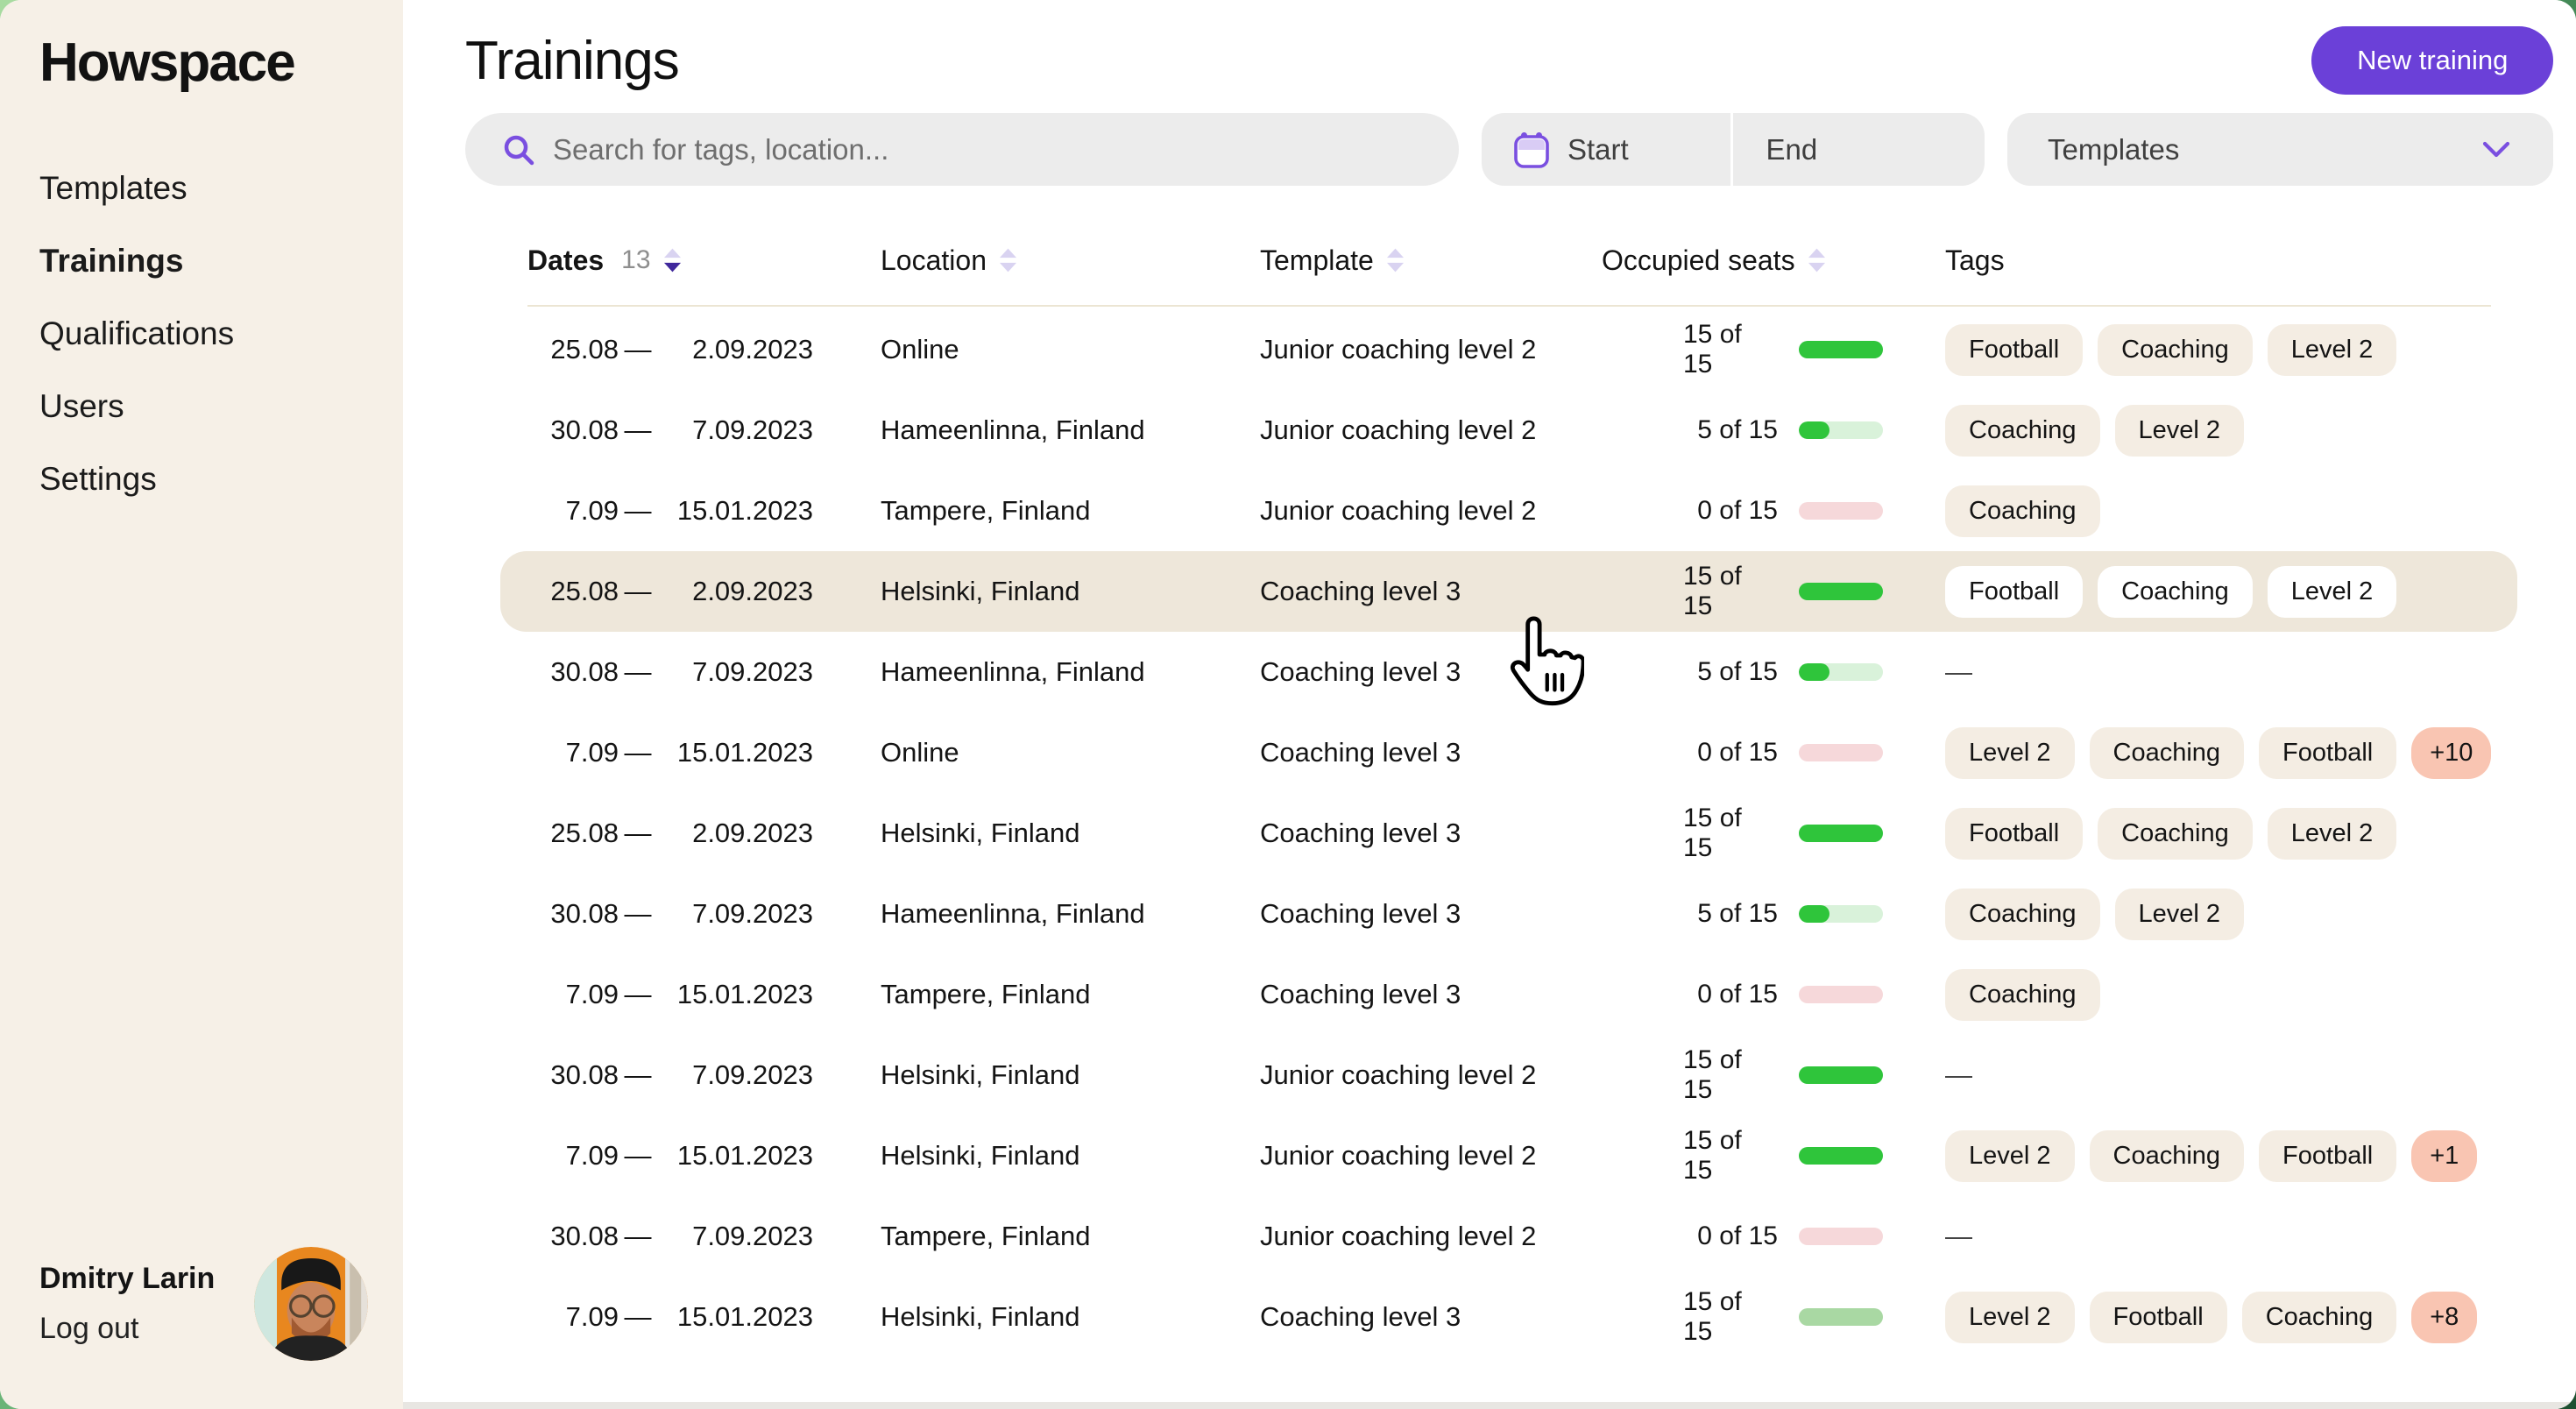 This screenshot has height=1409, width=2576. Describe the element at coordinates (672, 260) in the screenshot. I see `sort-icon-dates` at that location.